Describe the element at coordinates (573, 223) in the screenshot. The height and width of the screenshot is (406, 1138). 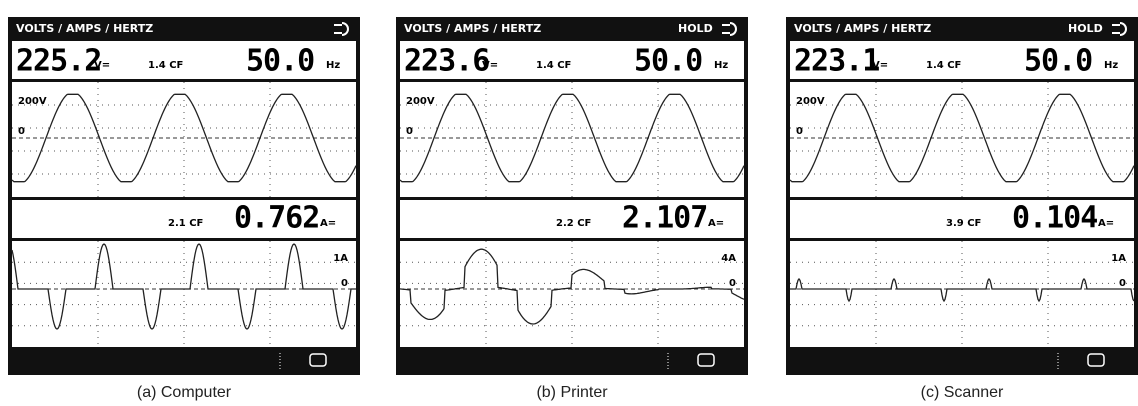
I see `current-cf: 2.2 CF` at that location.